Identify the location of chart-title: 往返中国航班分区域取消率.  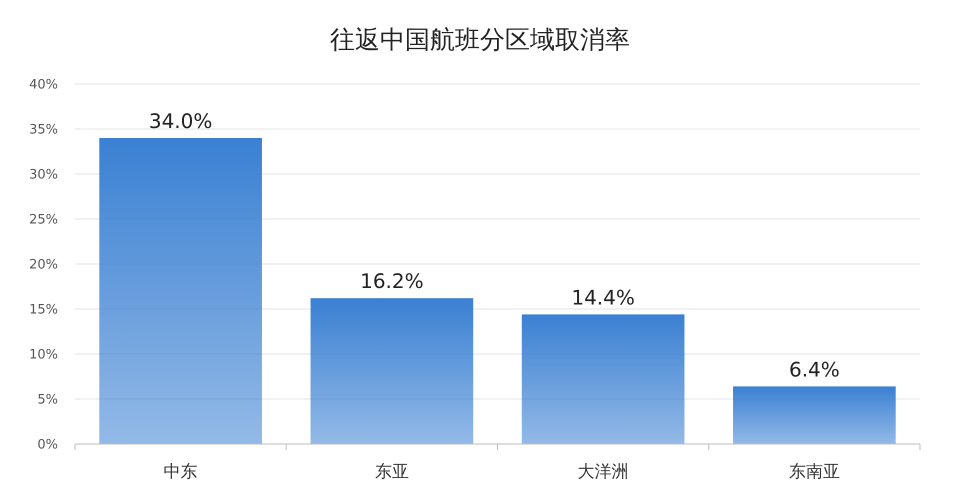
(480, 39).